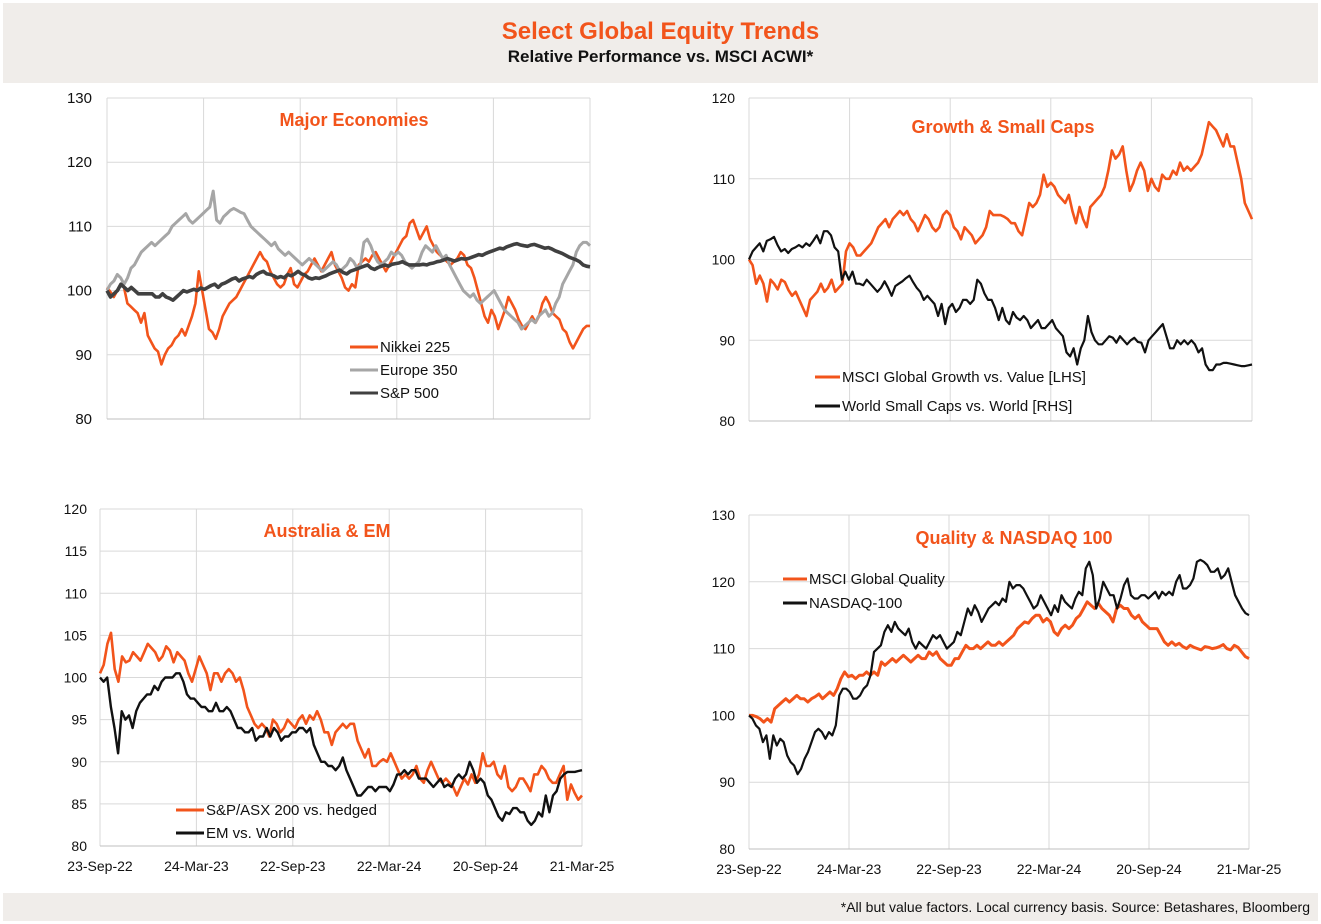  What do you see at coordinates (76, 635) in the screenshot?
I see `y-tick-label: 105` at bounding box center [76, 635].